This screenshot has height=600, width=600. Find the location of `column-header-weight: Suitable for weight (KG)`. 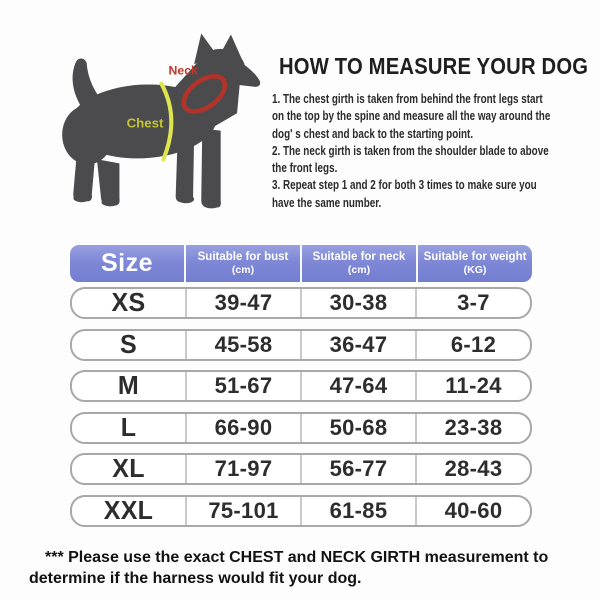

column-header-weight: Suitable for weight (KG) is located at coordinates (475, 263).